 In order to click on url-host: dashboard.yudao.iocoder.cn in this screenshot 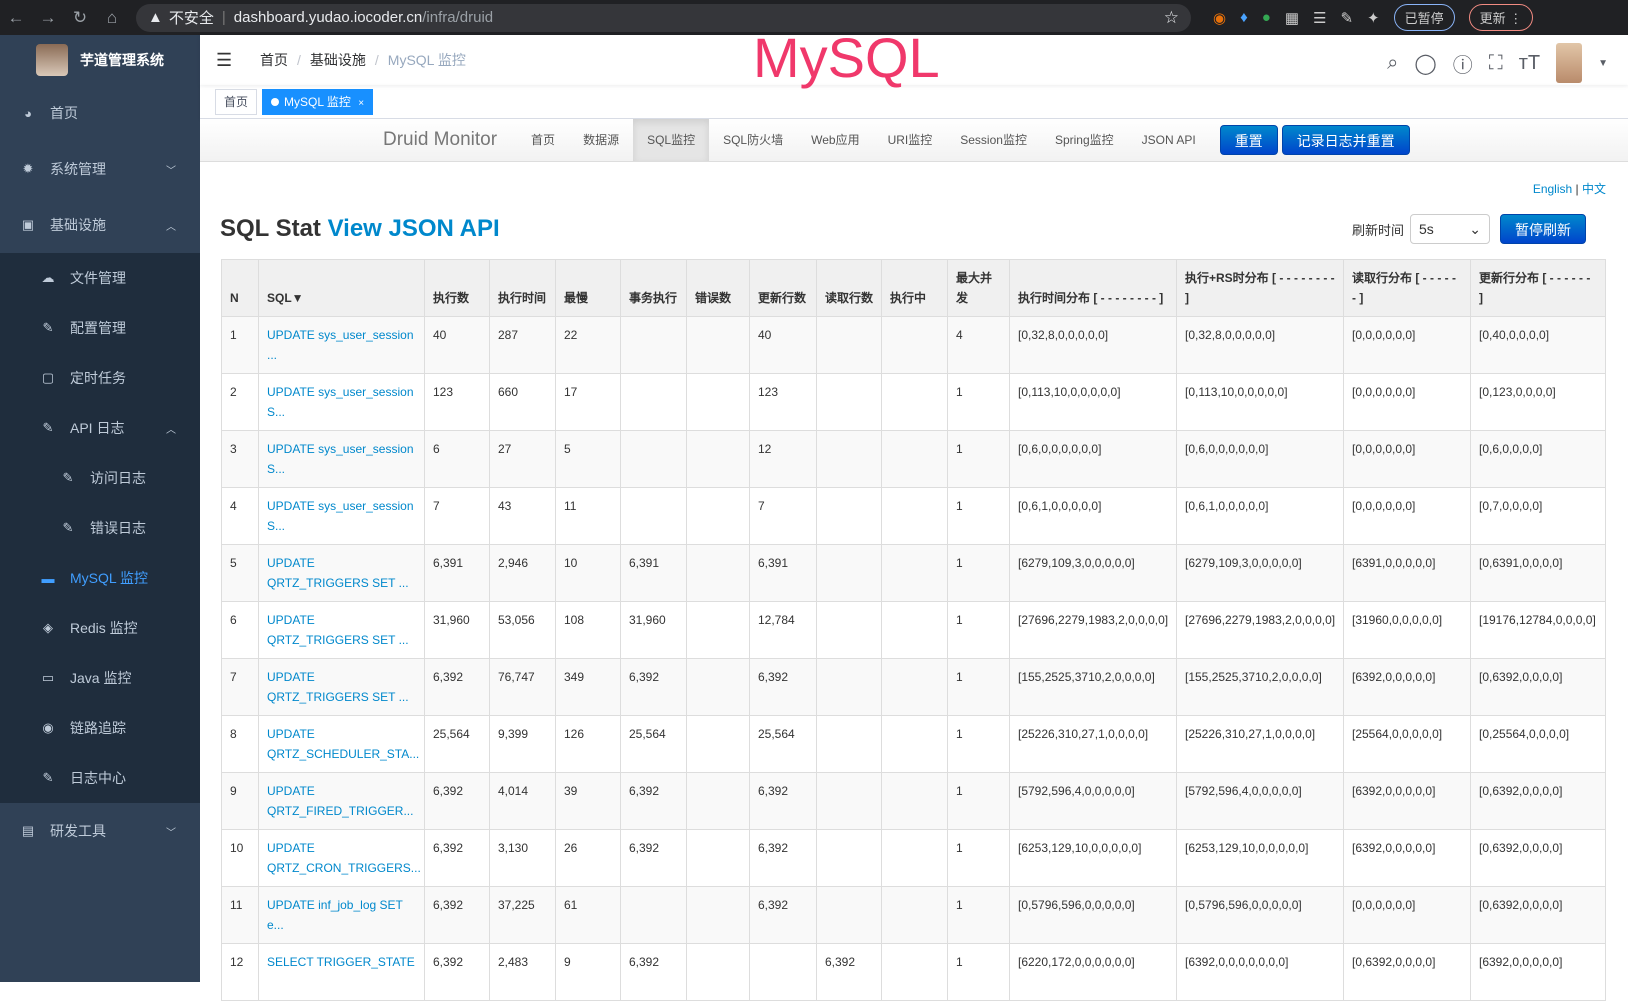, I will do `click(328, 17)`.